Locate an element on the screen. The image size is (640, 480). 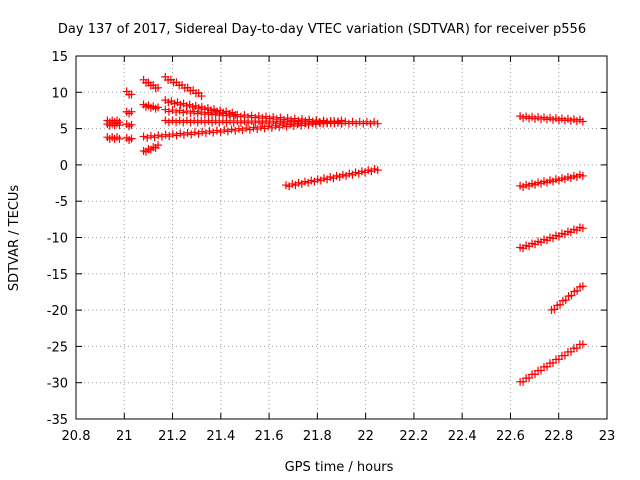
y-tick-label: 0 is located at coordinates (64, 166).